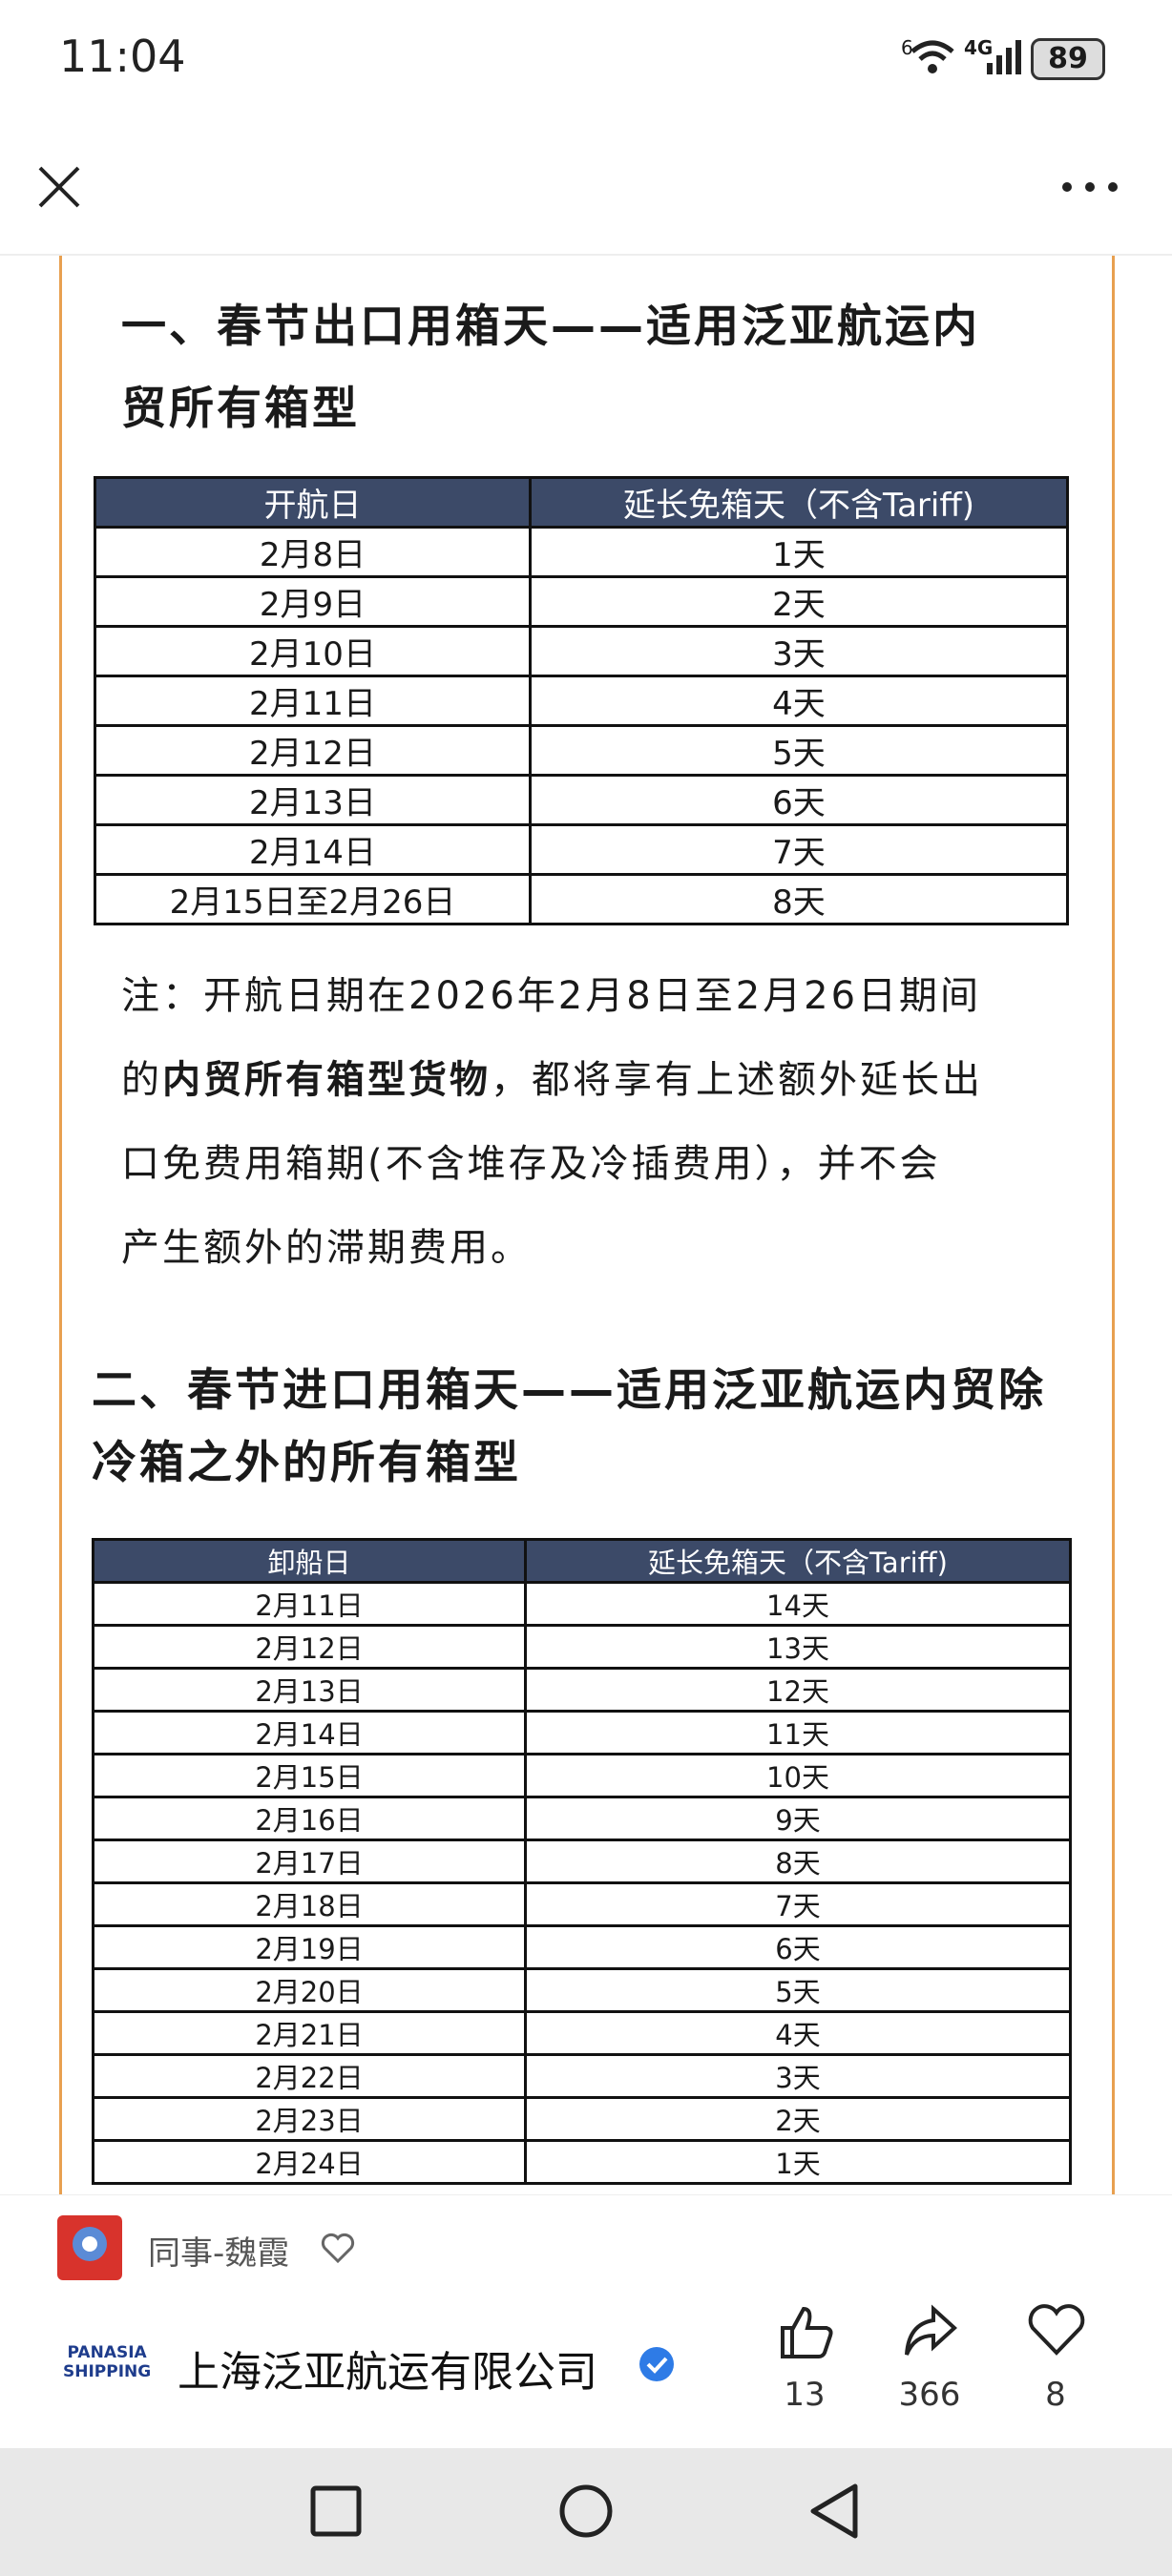 This screenshot has height=2576, width=1172. I want to click on heading-line: 二、春节进口用箱天——适用泛亚航运内贸除, so click(569, 1390).